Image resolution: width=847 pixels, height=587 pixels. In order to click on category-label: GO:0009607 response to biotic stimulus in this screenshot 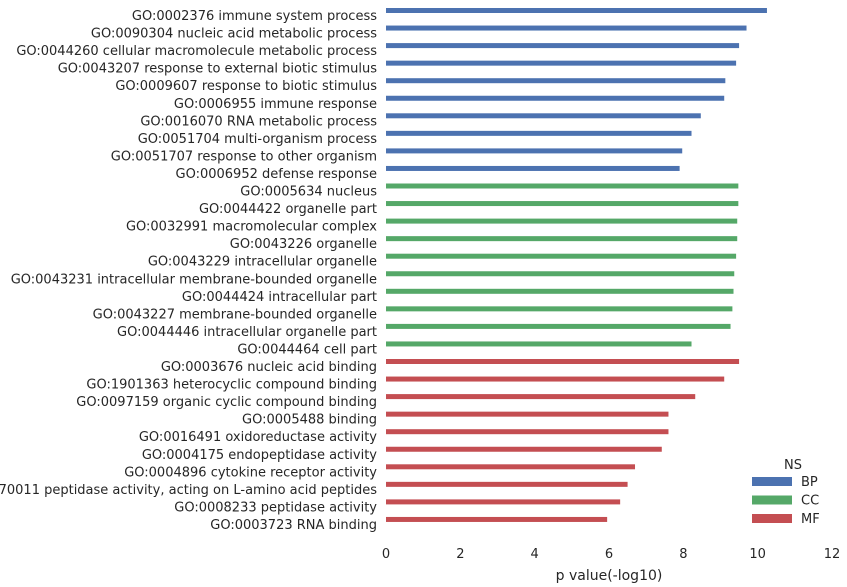, I will do `click(246, 86)`.